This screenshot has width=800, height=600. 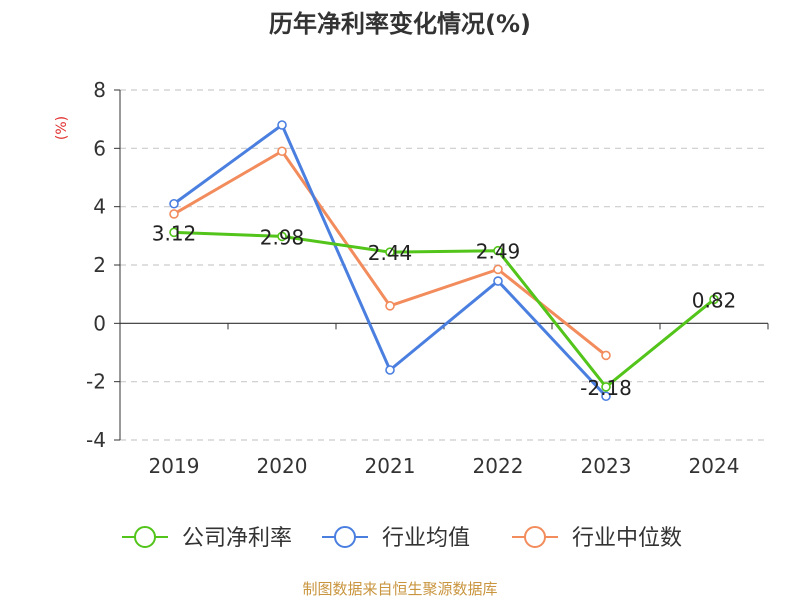 What do you see at coordinates (714, 466) in the screenshot?
I see `x-tick-label: 2024` at bounding box center [714, 466].